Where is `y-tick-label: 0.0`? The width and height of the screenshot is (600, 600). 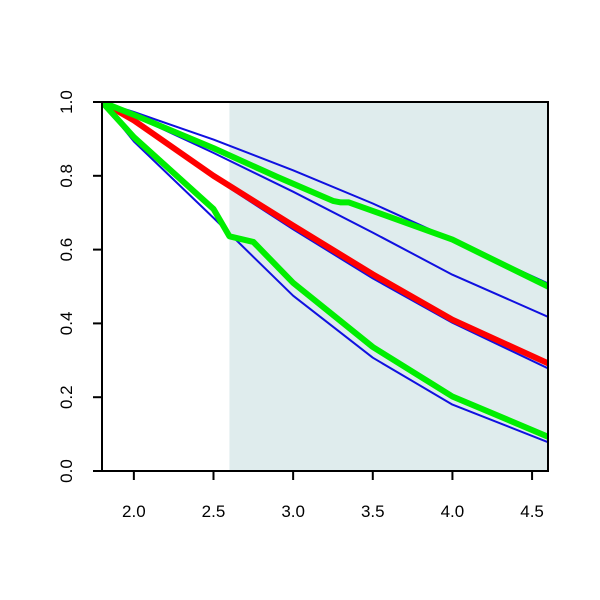 y-tick-label: 0.0 is located at coordinates (66, 471).